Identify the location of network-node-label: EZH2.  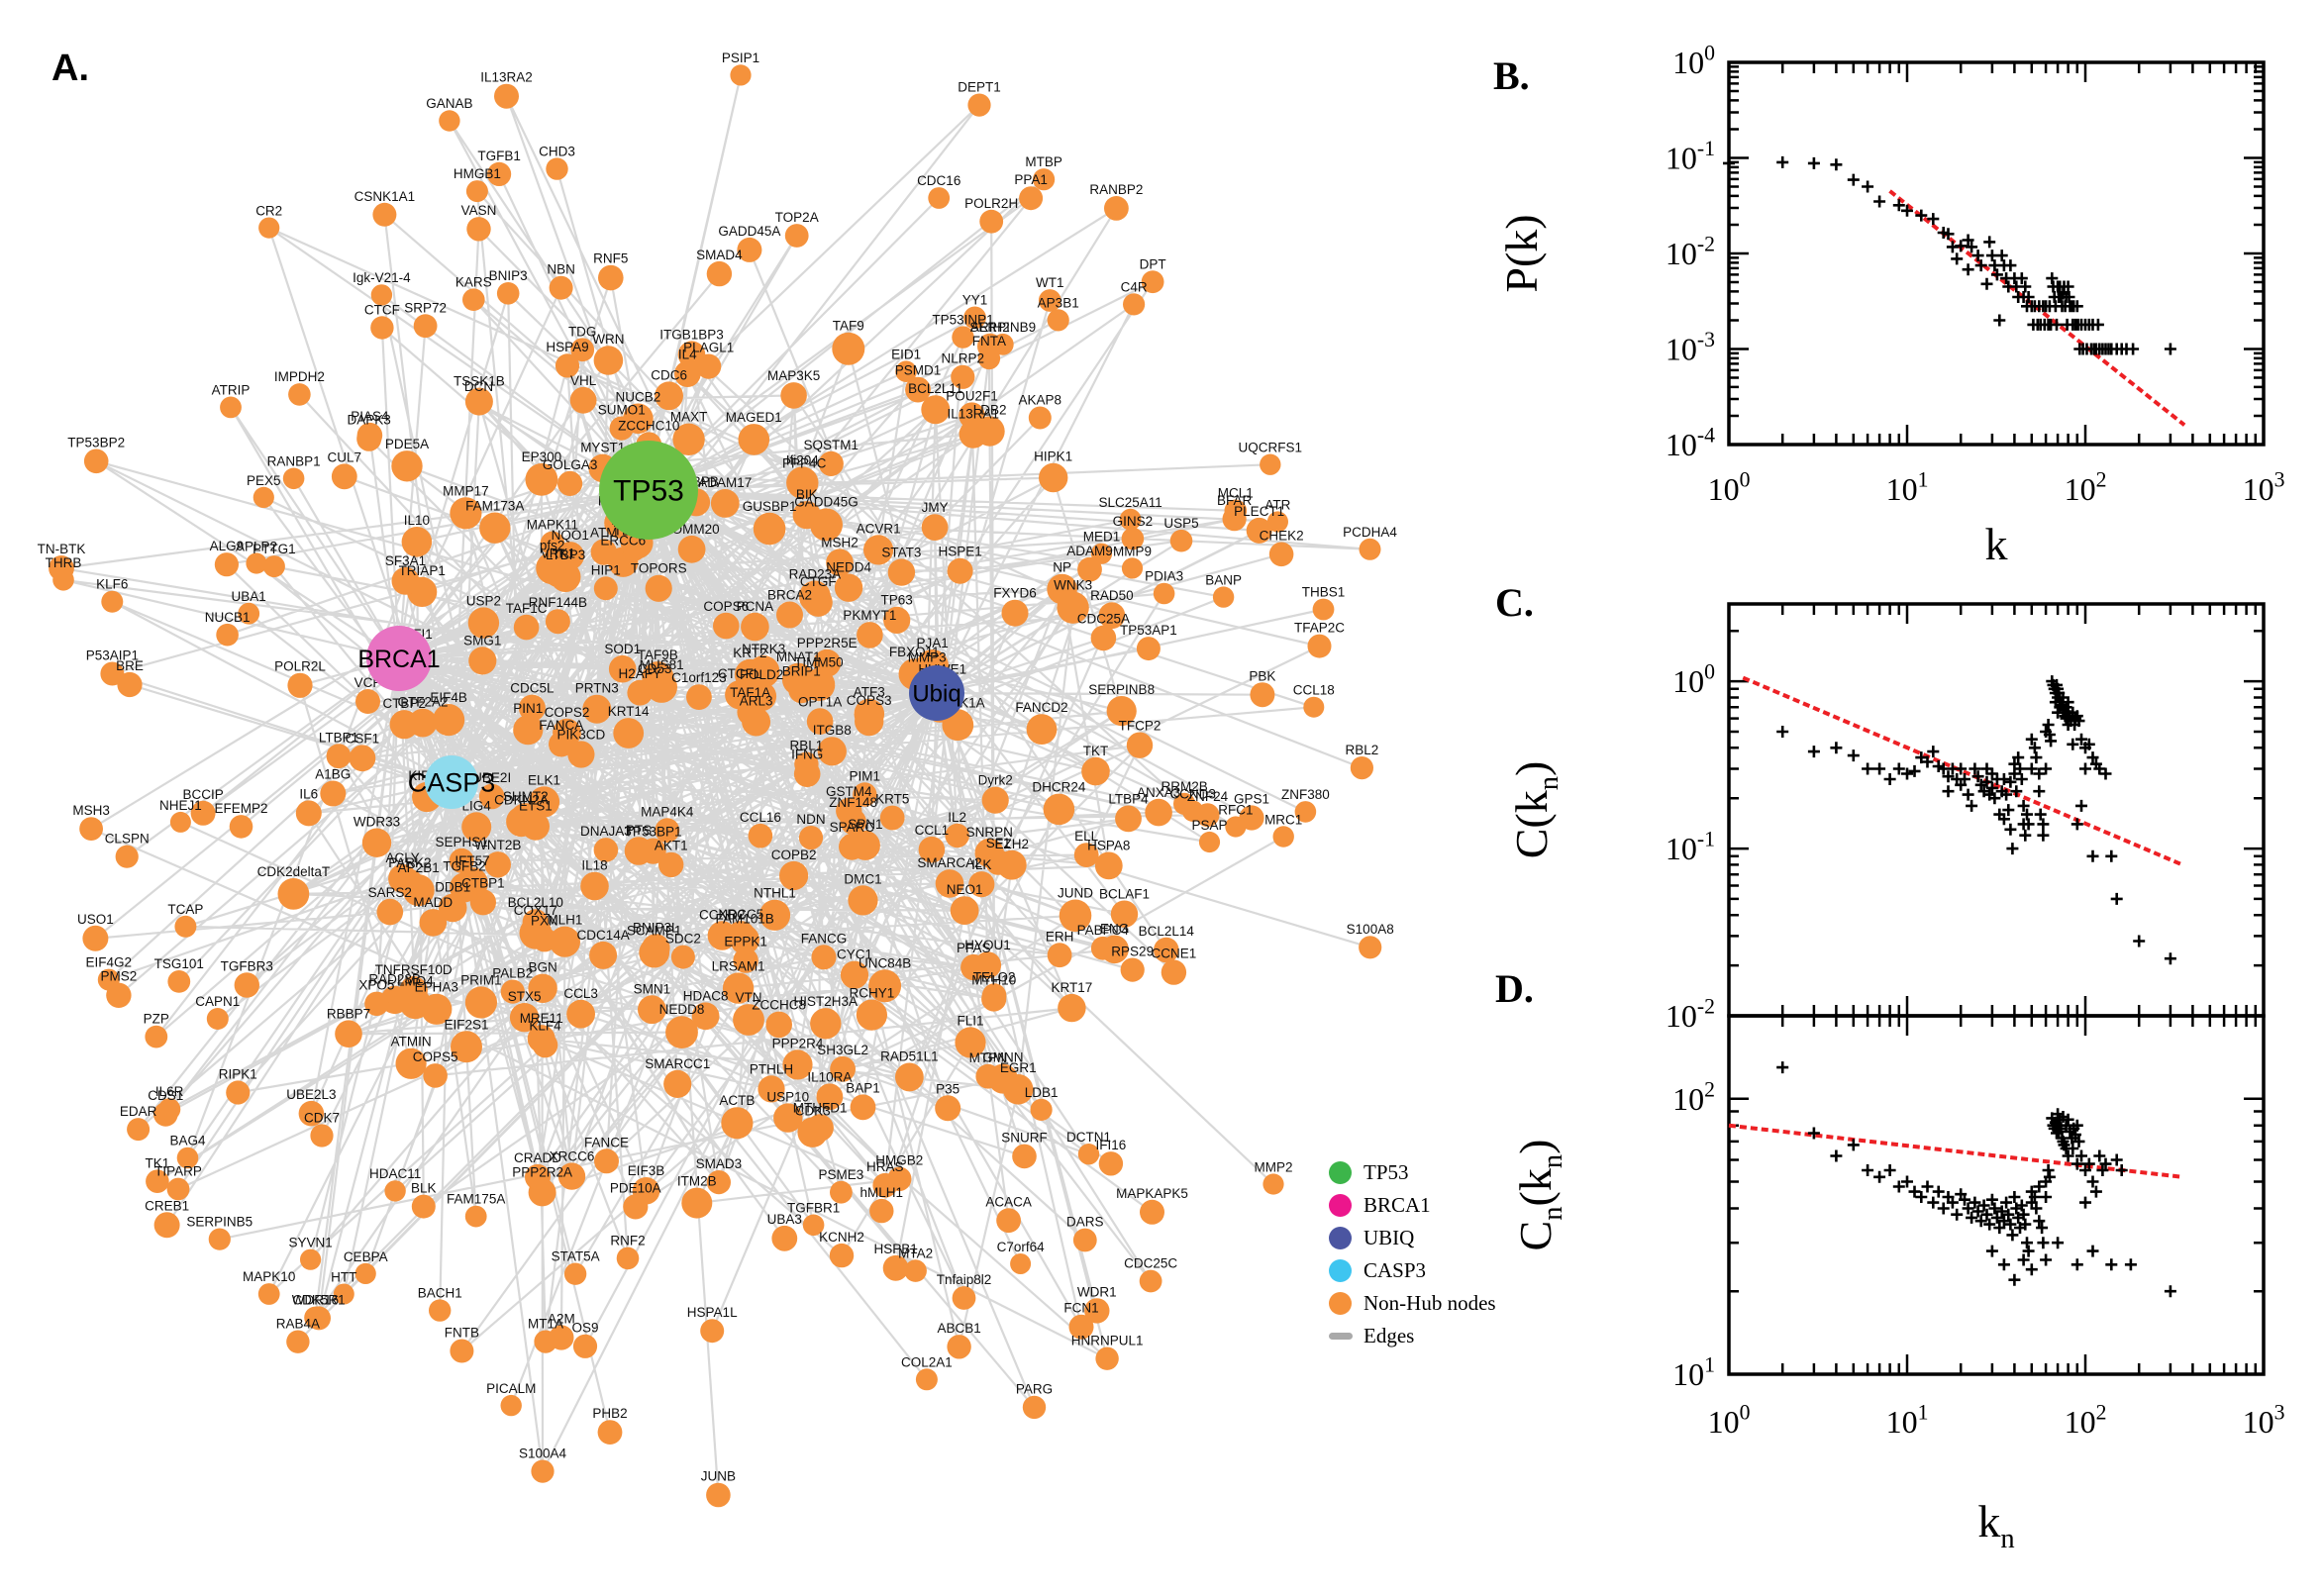
(1012, 844).